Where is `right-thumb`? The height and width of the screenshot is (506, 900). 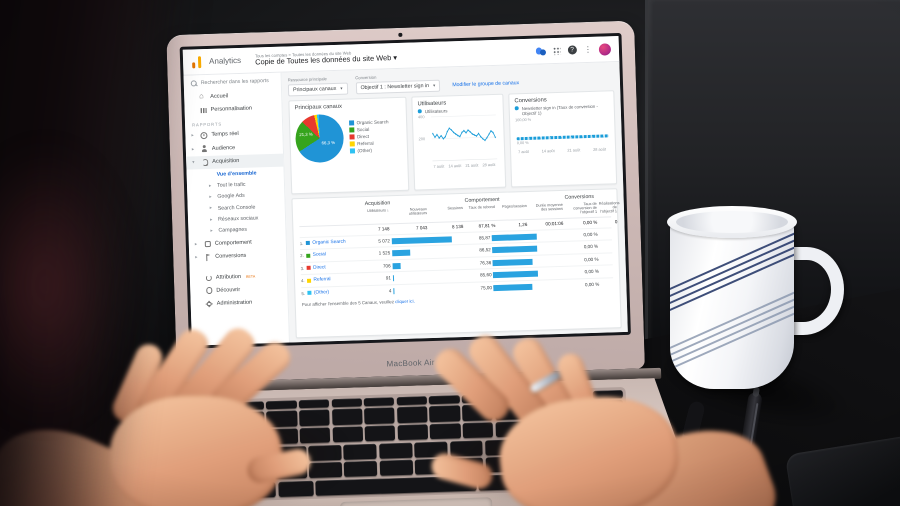
right-thumb is located at coordinates (462, 471).